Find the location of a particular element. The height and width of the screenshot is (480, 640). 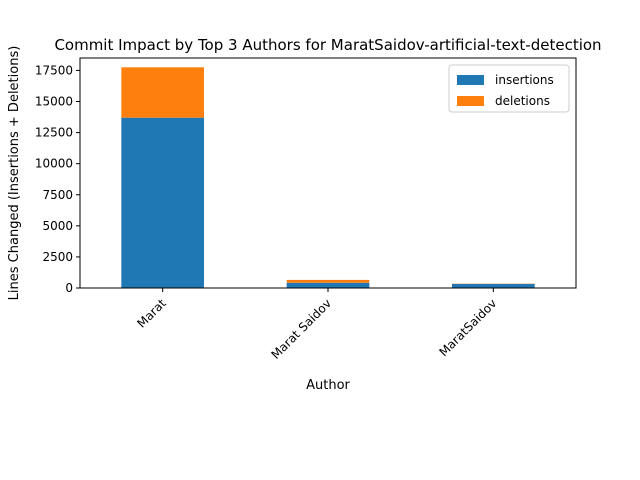

x-axis: Marat Marat Saidov MaratSaidov is located at coordinates (316, 325).